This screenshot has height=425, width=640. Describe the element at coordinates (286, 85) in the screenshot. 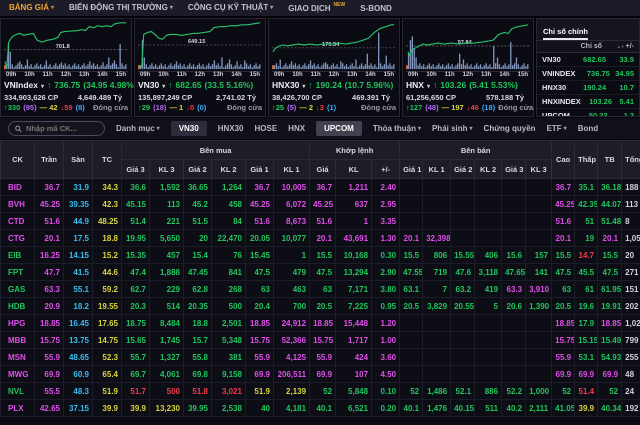

I see `index-name: HNX30` at that location.